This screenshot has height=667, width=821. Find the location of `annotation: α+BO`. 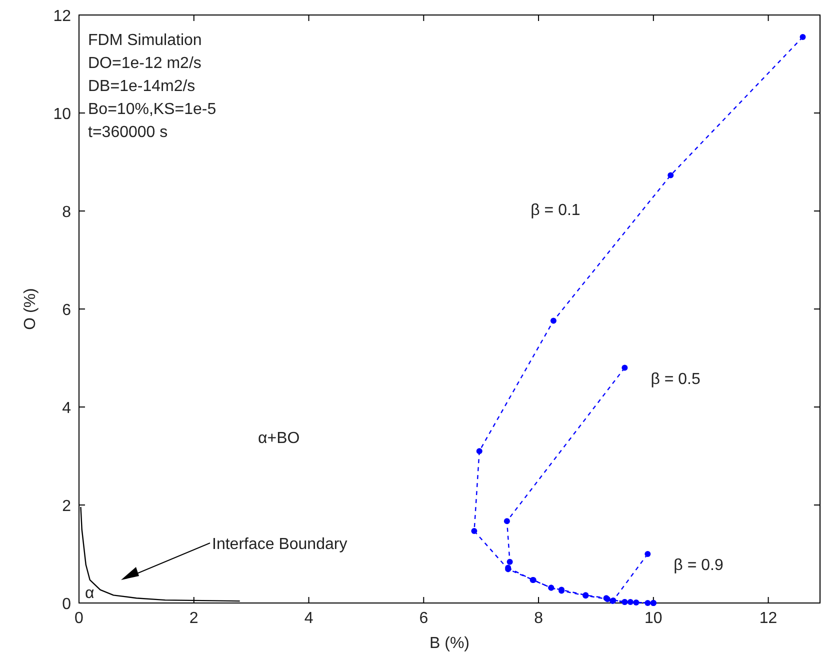

annotation: α+BO is located at coordinates (279, 438).